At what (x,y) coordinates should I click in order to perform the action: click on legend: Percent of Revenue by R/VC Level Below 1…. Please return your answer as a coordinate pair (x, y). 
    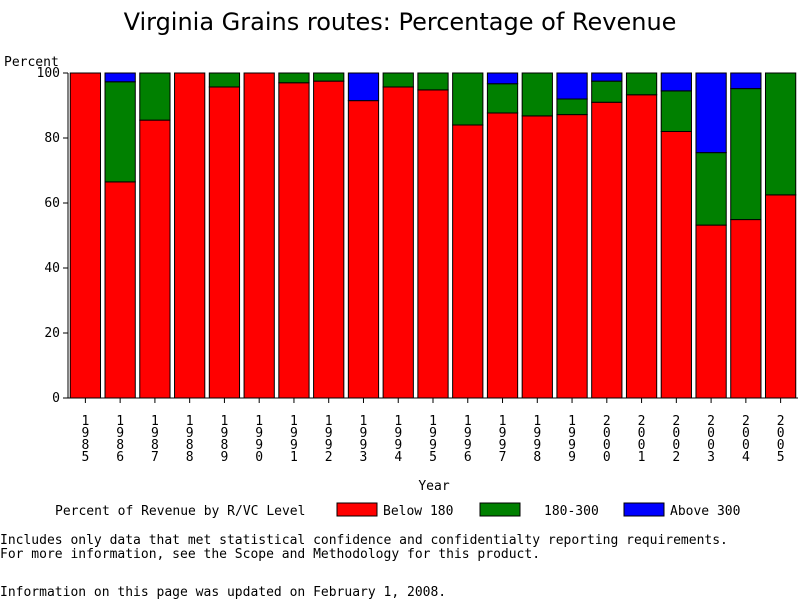
    Looking at the image, I should click on (397, 510).